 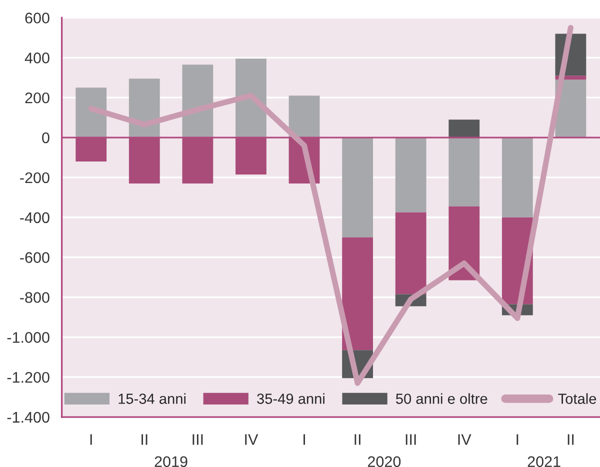 I want to click on text: 2021, so click(x=544, y=461).